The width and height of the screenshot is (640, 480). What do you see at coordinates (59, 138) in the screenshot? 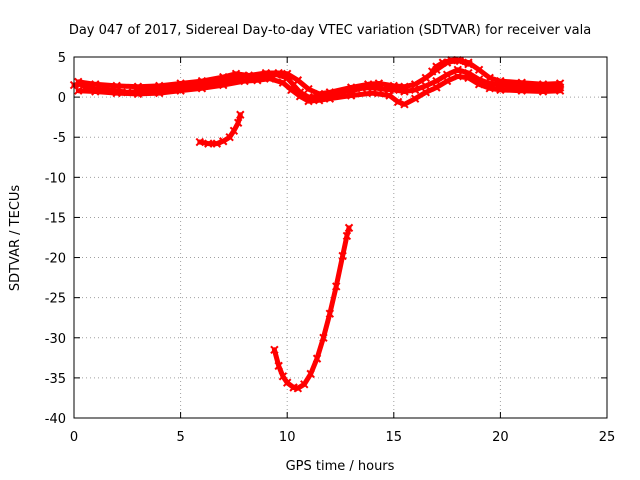
I see `y-tick-label: -5` at bounding box center [59, 138].